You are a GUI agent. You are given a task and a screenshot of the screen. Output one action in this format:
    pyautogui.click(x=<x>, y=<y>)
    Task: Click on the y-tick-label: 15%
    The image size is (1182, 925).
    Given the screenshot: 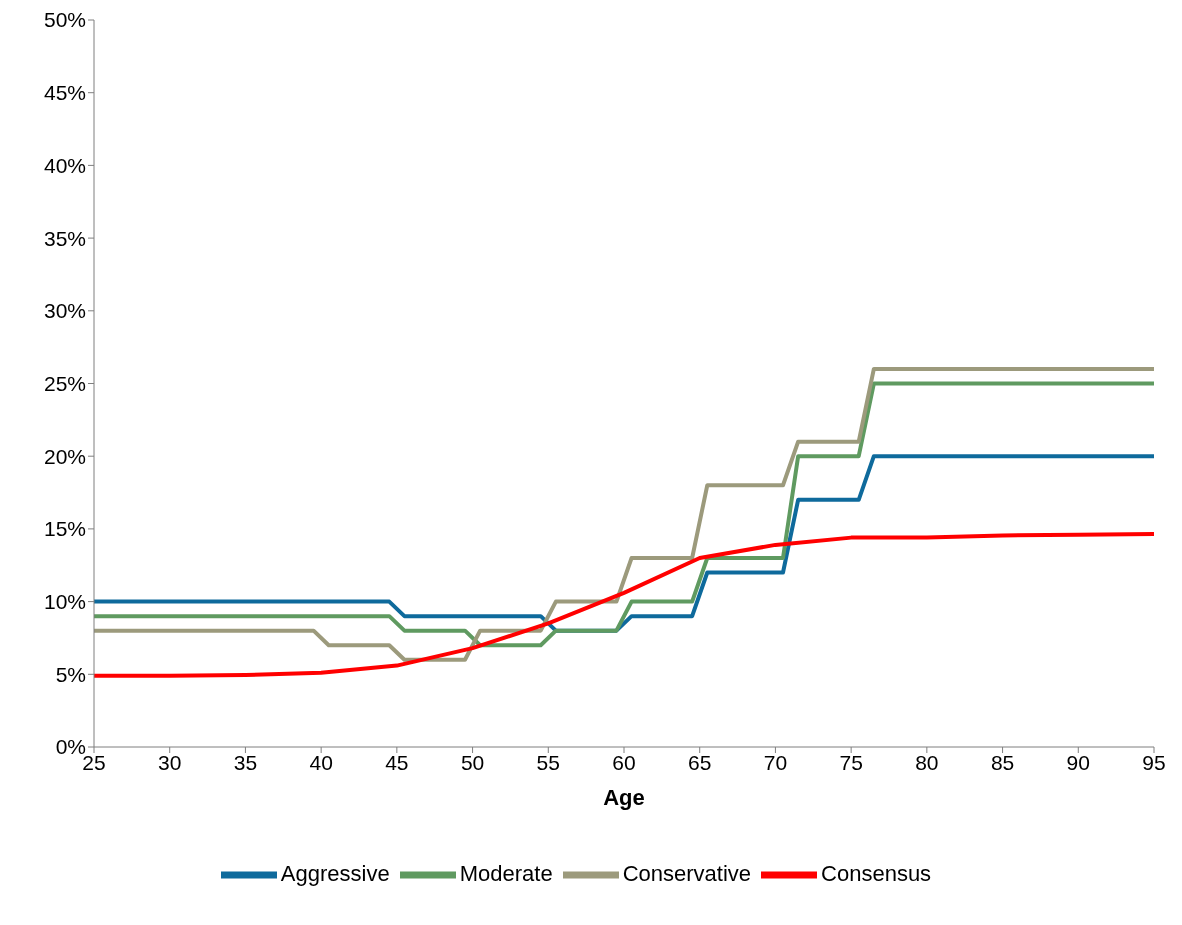 What is the action you would take?
    pyautogui.click(x=64, y=529)
    